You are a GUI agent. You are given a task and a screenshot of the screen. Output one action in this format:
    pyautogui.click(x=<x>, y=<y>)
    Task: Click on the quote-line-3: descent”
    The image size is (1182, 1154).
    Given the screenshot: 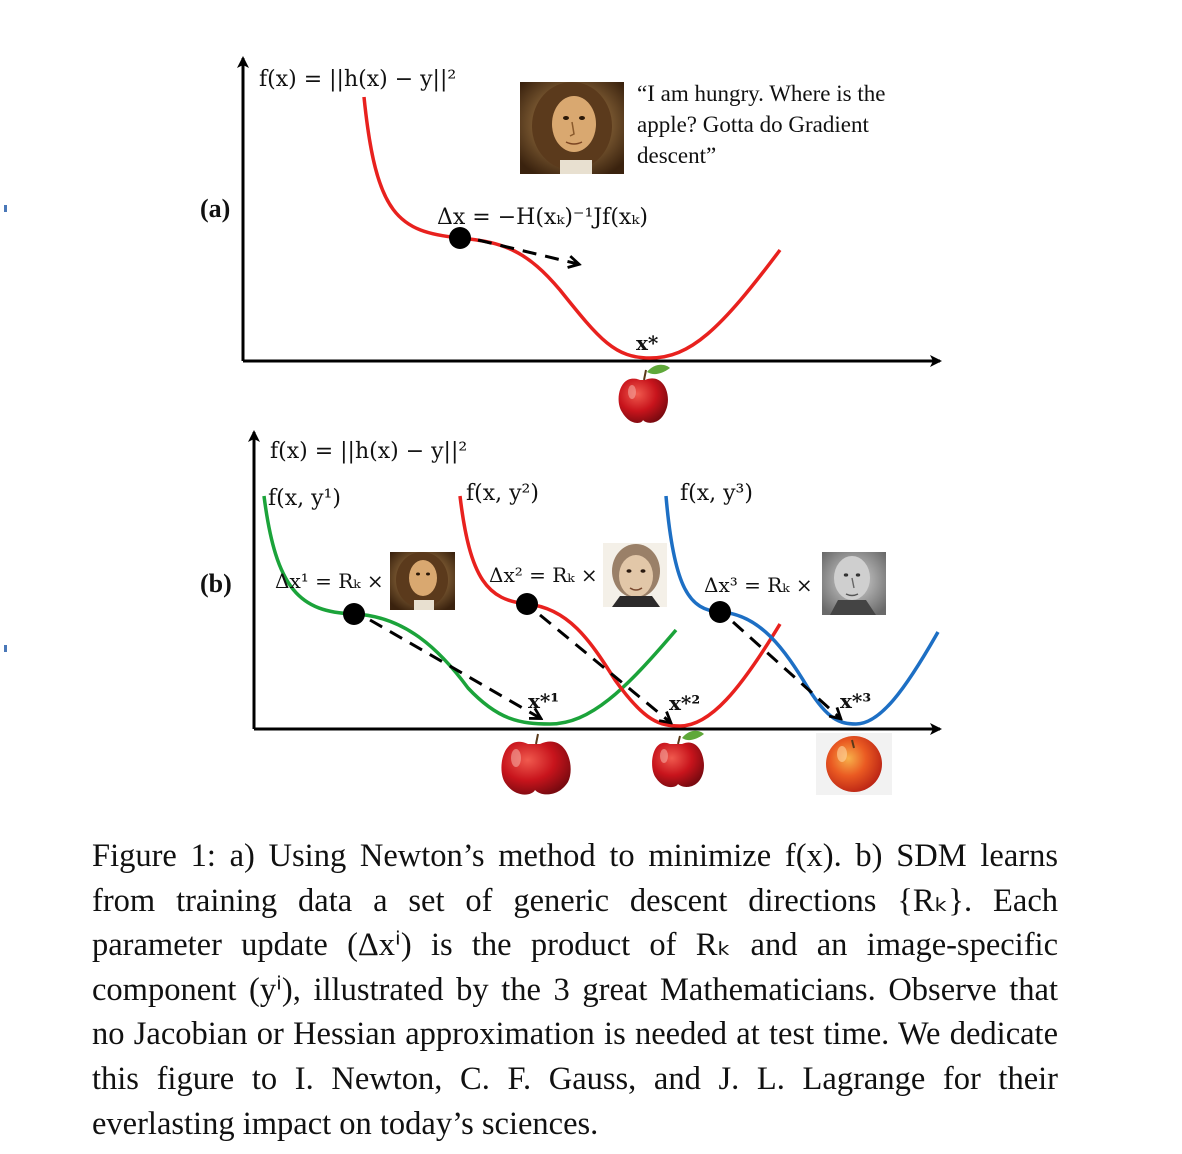 What is the action you would take?
    pyautogui.click(x=676, y=155)
    